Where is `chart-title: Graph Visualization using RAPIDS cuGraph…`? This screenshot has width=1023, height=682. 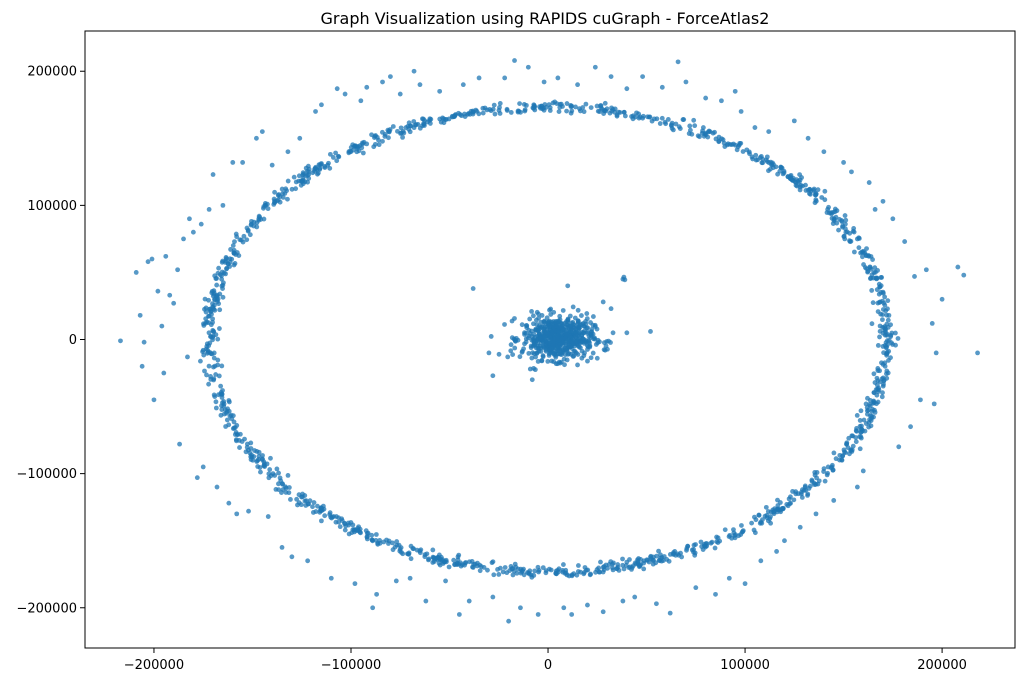 chart-title: Graph Visualization using RAPIDS cuGraph… is located at coordinates (545, 18).